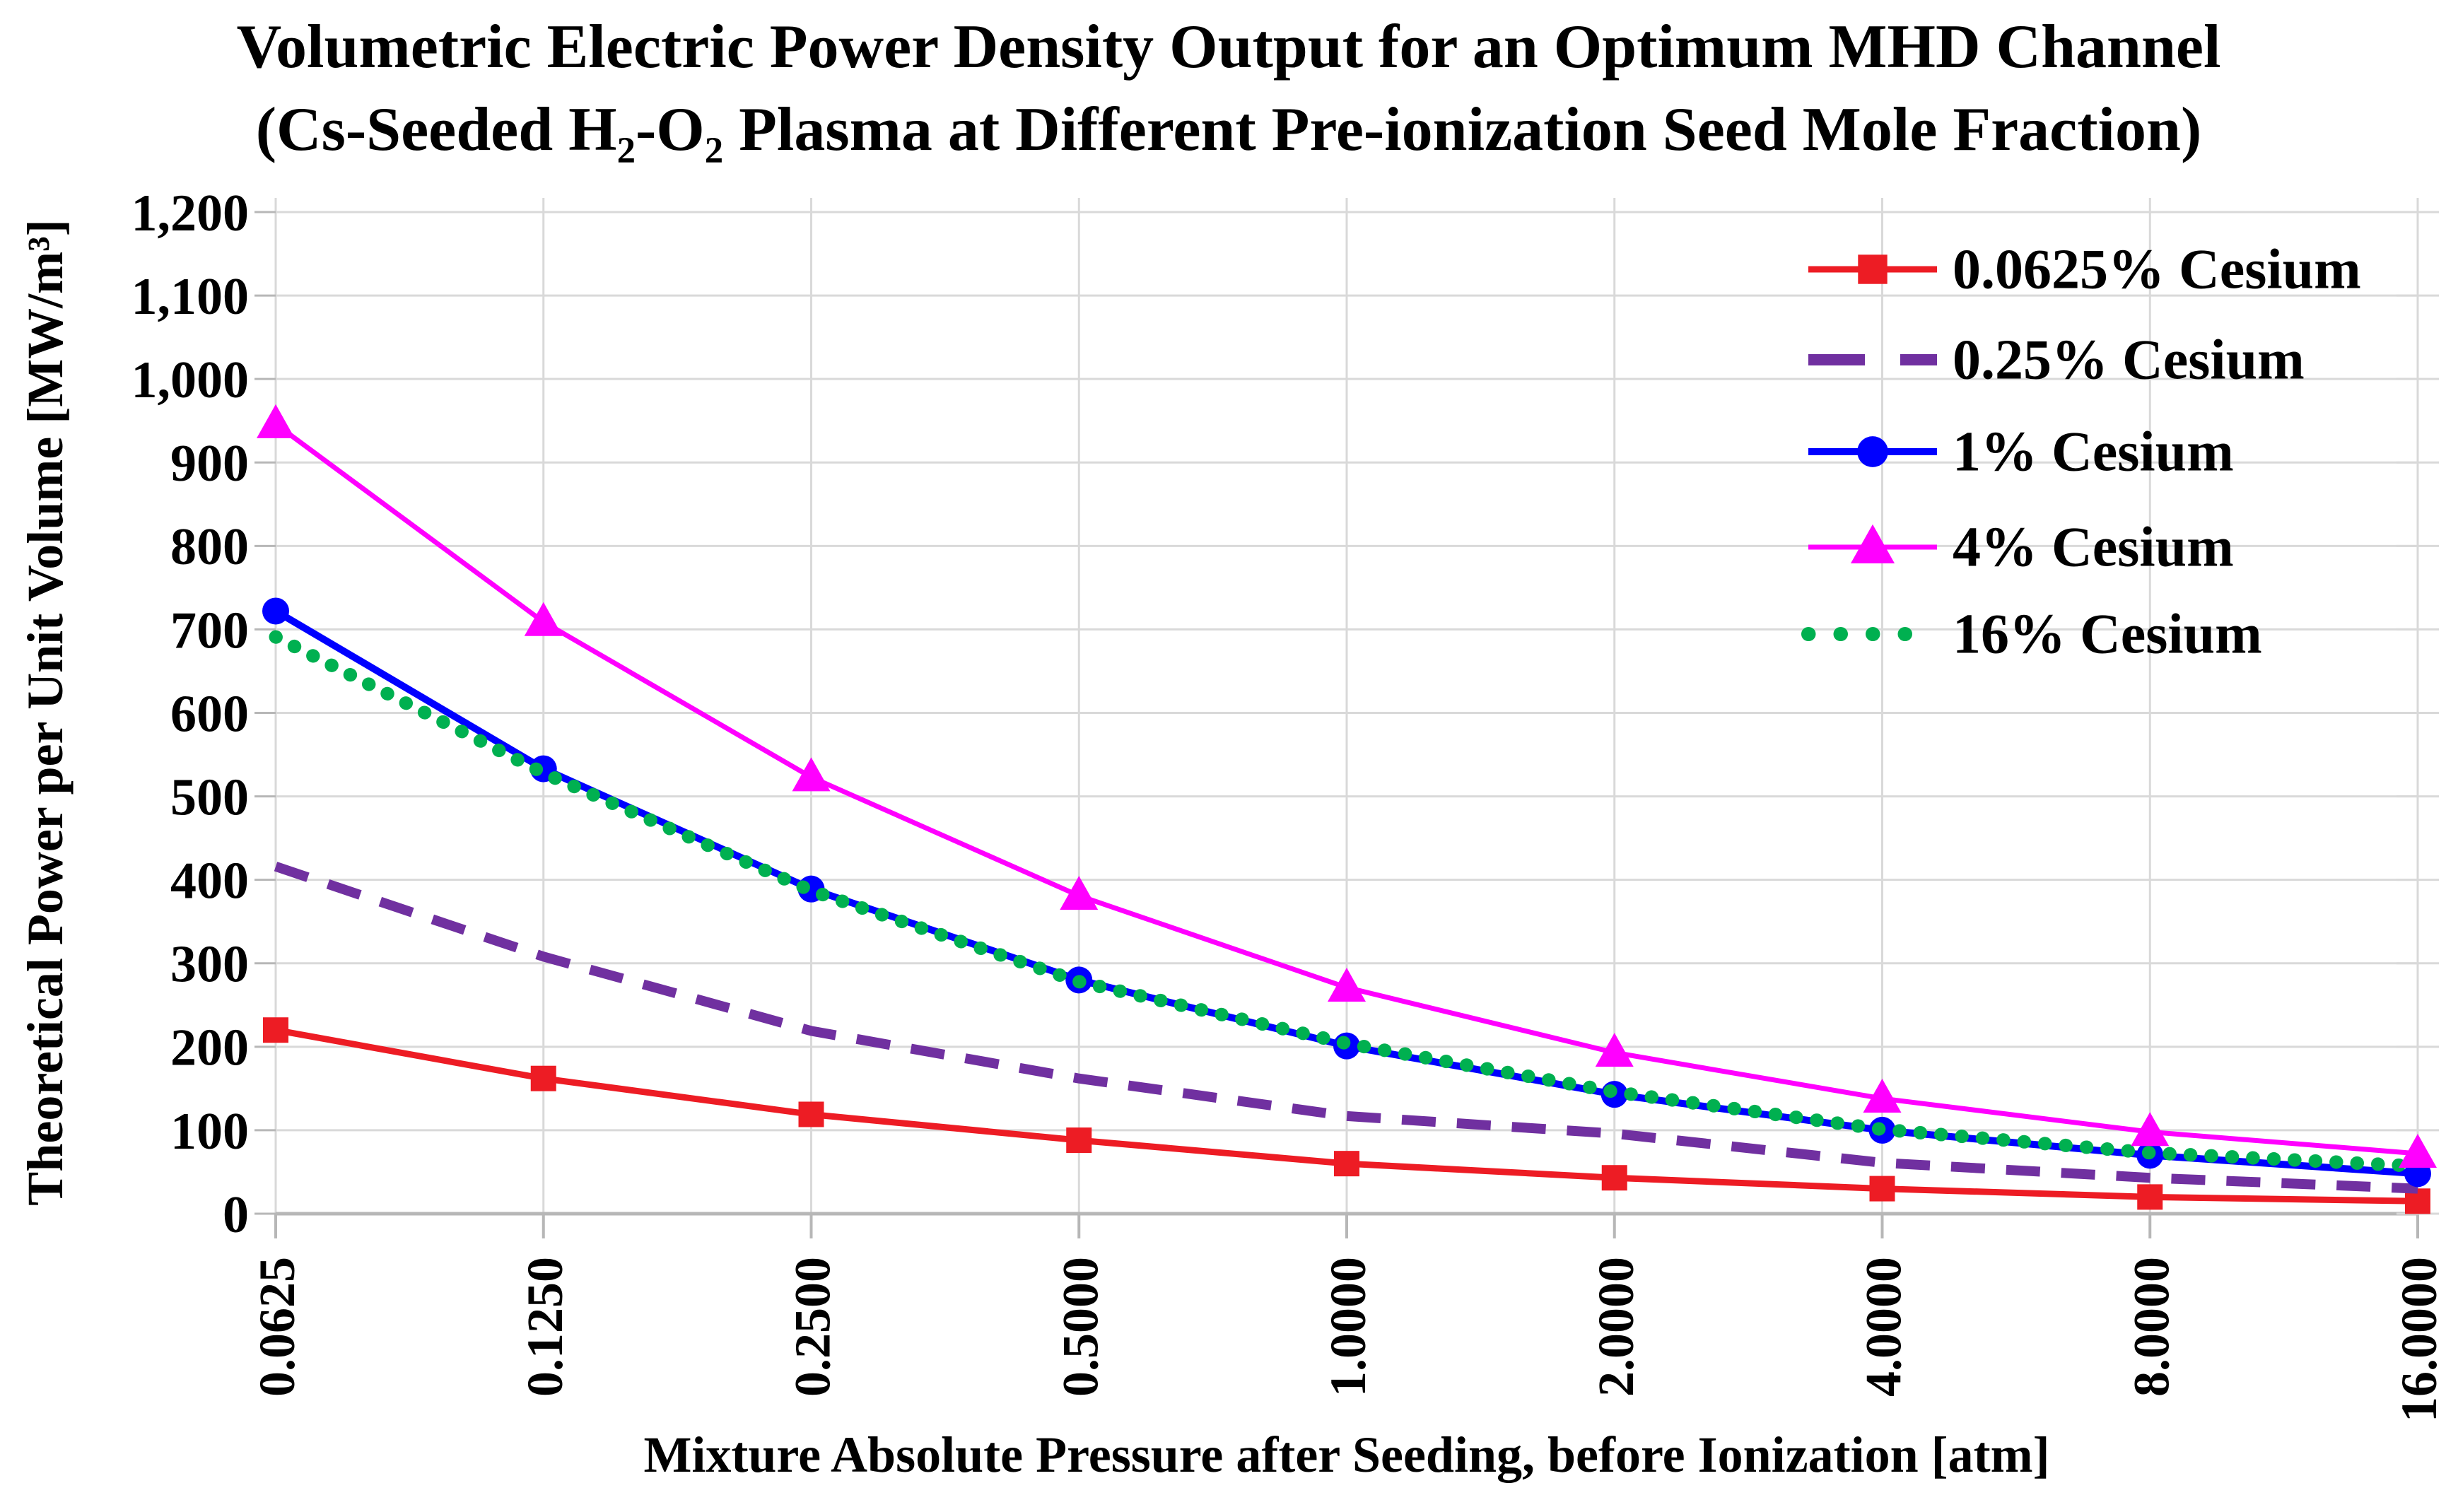 The image size is (2458, 1512). Describe the element at coordinates (190, 297) in the screenshot. I see `y-tick-label: 1,100` at that location.